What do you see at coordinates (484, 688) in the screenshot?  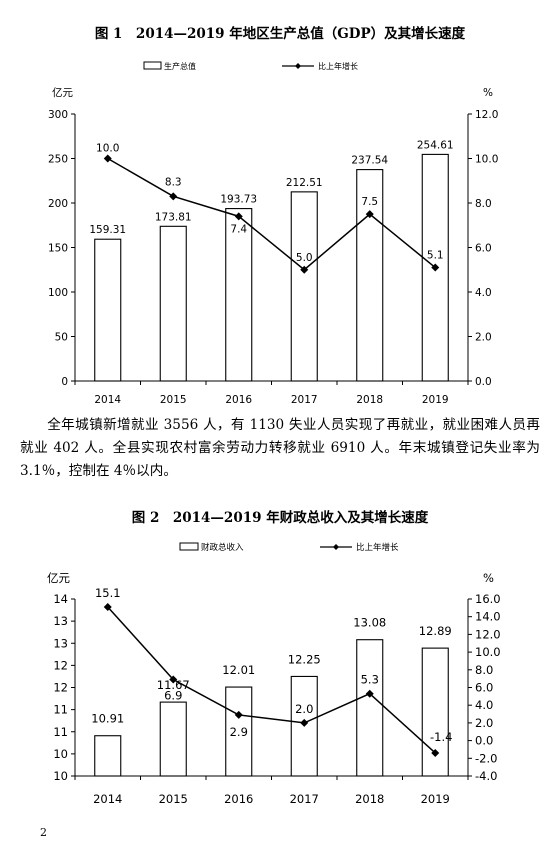 I see `fig2-y-right-tick-label: 6.0` at bounding box center [484, 688].